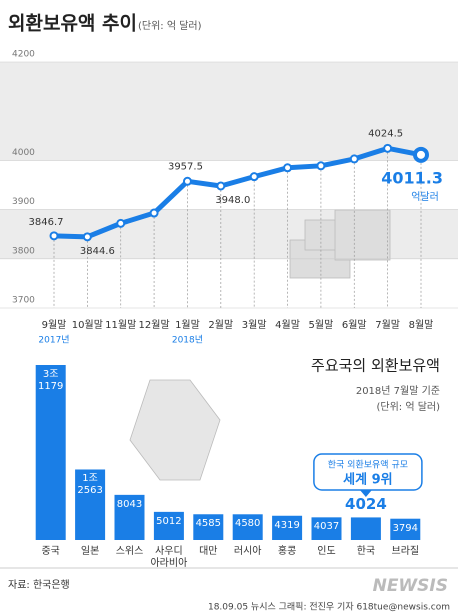 This screenshot has width=458, height=615. I want to click on annotation: 2017년, so click(53, 340).